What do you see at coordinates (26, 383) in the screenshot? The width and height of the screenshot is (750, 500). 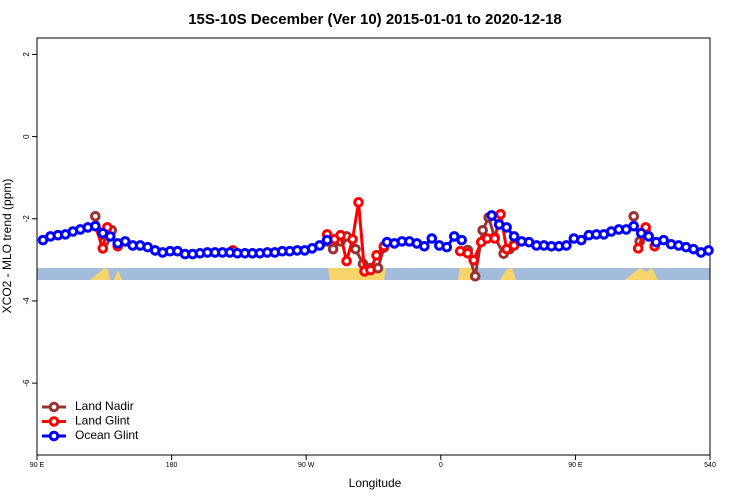 I see `y-tick-label: -6` at bounding box center [26, 383].